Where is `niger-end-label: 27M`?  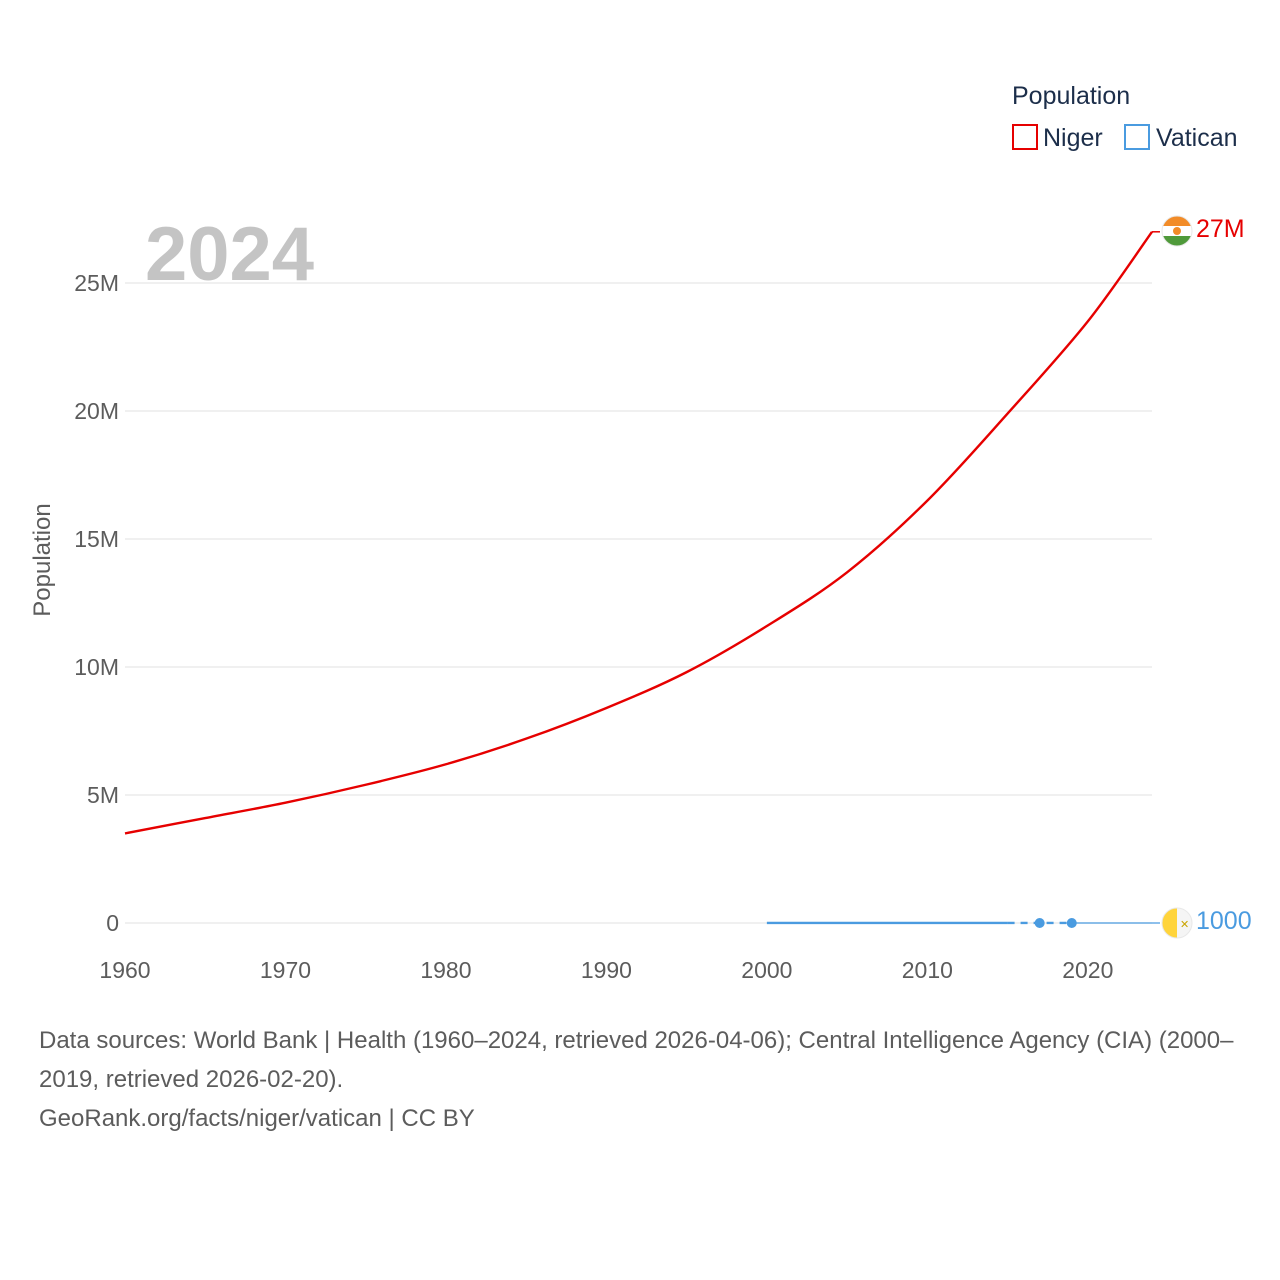
niger-end-label: 27M is located at coordinates (1220, 229).